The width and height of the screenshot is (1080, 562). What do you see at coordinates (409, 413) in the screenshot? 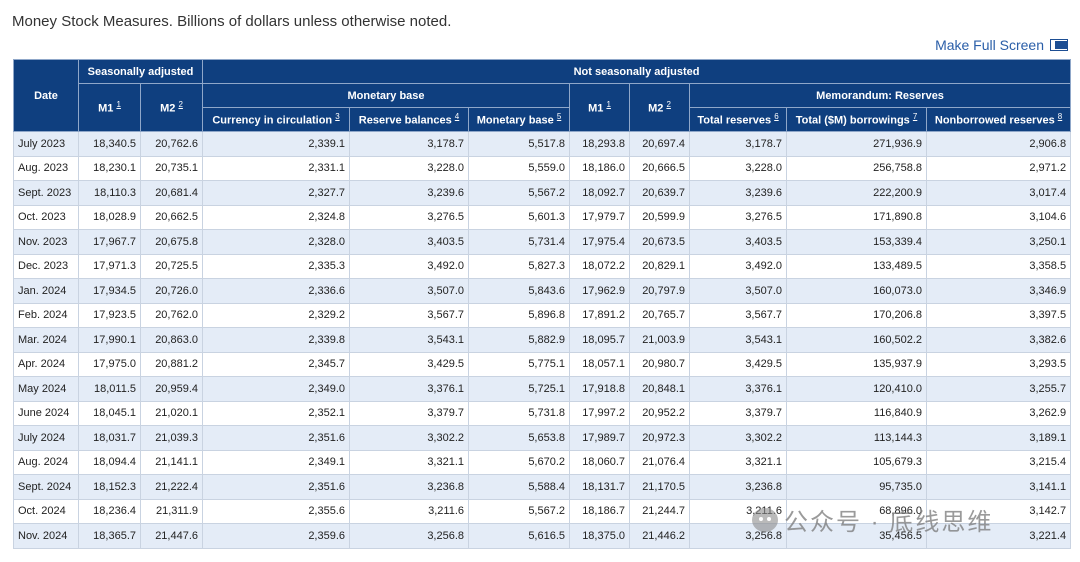
I see `cell-reserve-balances: 3,379.7` at bounding box center [409, 413].